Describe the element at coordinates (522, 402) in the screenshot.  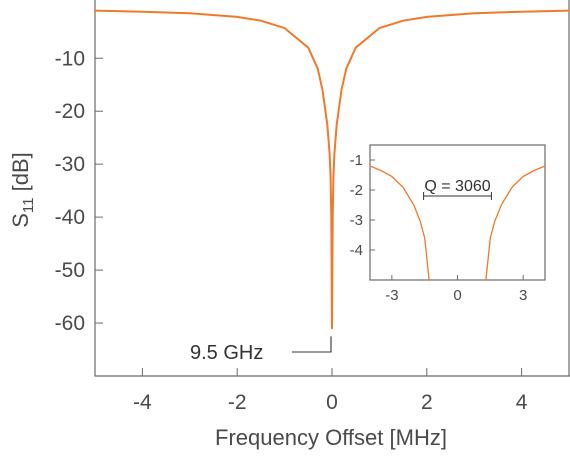
I see `x-tick-label: 4` at that location.